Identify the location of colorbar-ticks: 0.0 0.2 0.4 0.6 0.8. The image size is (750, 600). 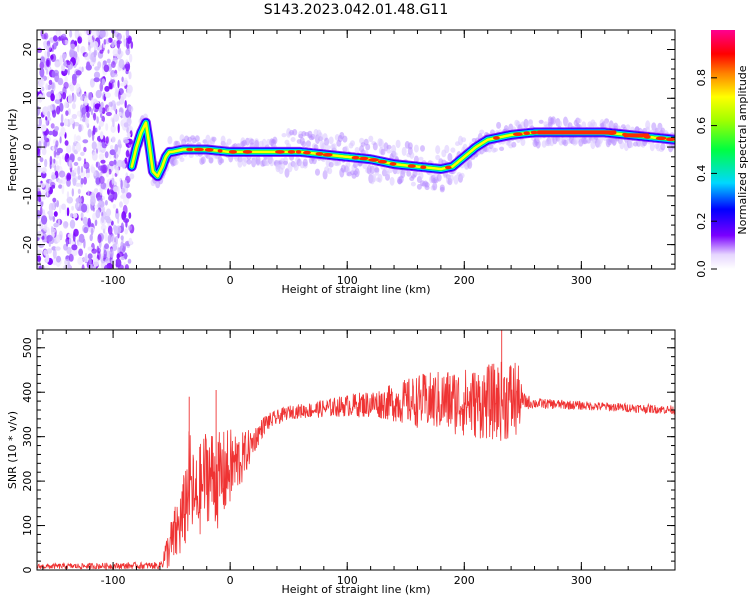
(706, 173).